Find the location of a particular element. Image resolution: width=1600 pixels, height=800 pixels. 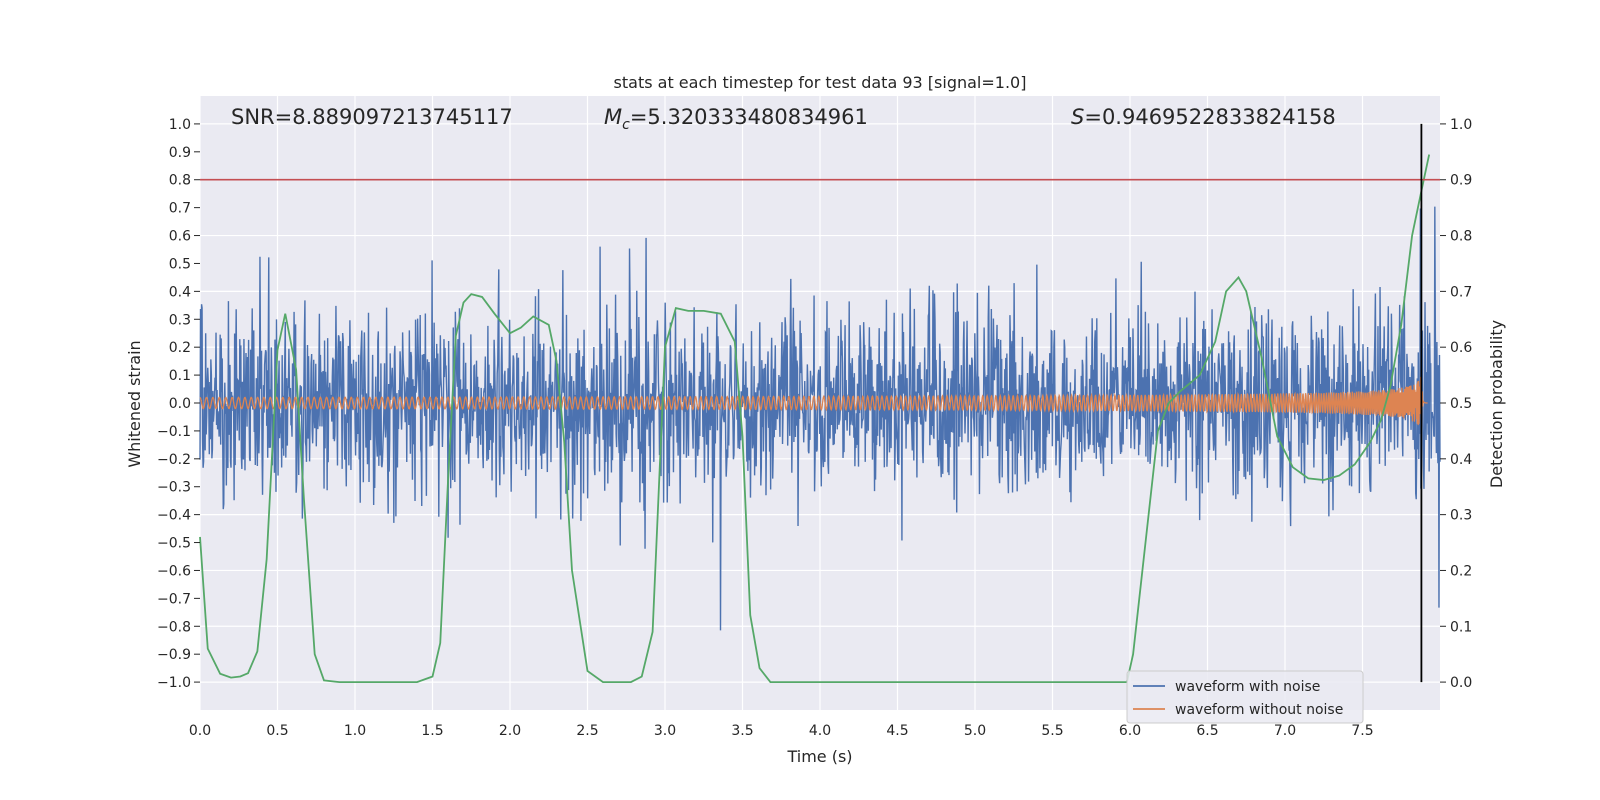

legend-label-noise: waveform with noise is located at coordinates (1247, 687).